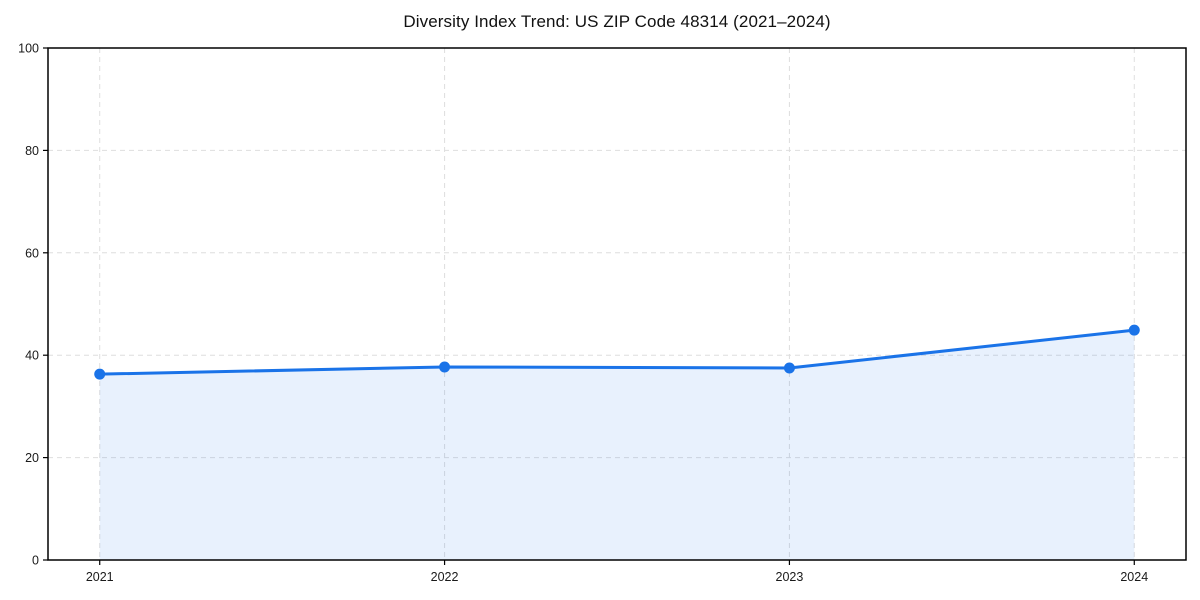 This screenshot has height=600, width=1200. I want to click on y-axis-tick-label: 40, so click(32, 356).